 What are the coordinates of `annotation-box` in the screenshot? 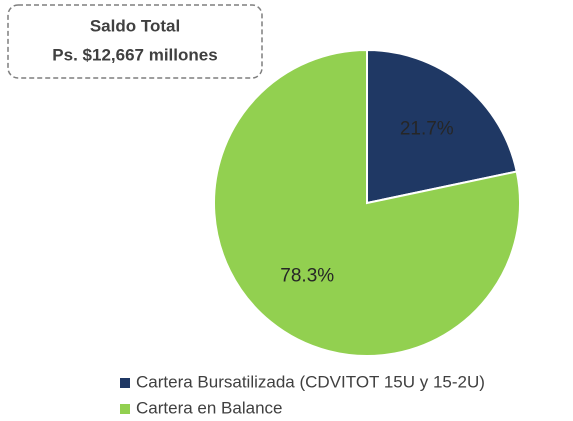 It's located at (135, 41).